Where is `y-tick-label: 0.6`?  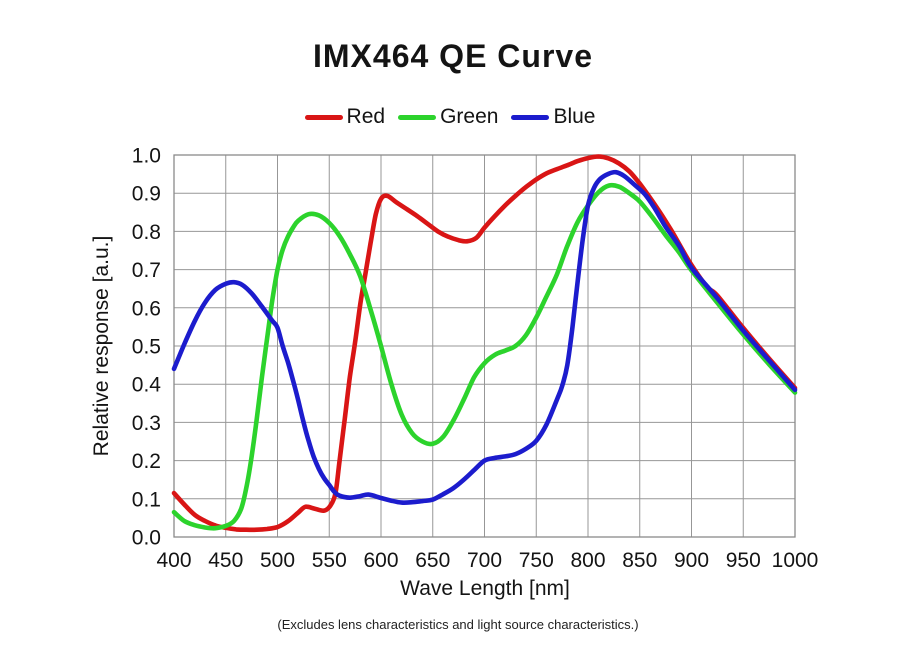
y-tick-label: 0.6 is located at coordinates (146, 308).